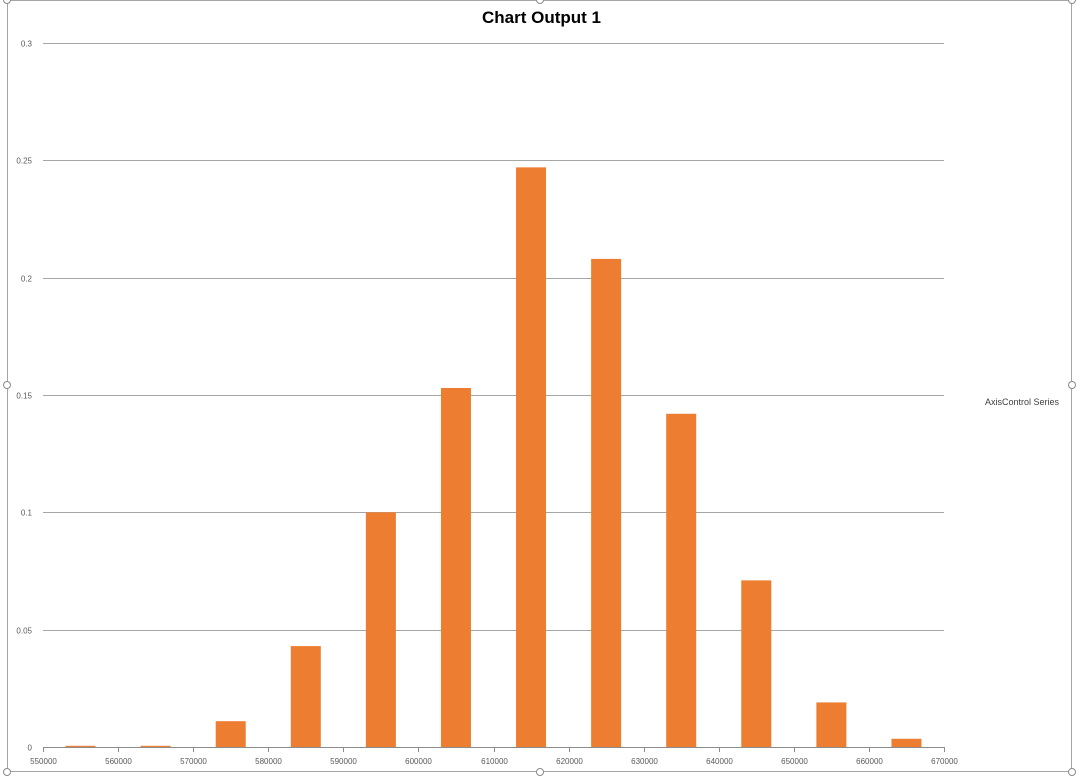 This screenshot has height=776, width=1083. What do you see at coordinates (719, 761) in the screenshot?
I see `x-tick-label: 640000` at bounding box center [719, 761].